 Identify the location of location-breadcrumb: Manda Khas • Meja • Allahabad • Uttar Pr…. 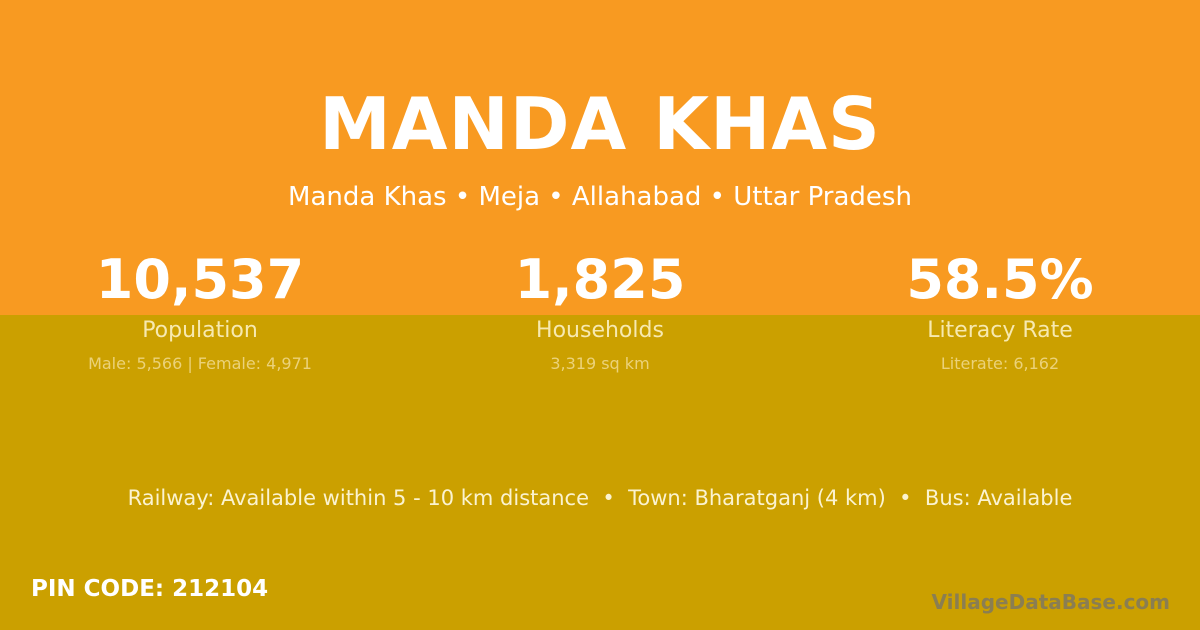
(600, 197).